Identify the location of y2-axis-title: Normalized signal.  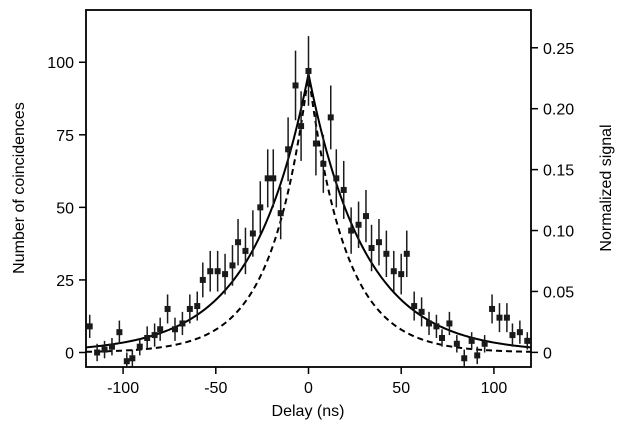
(606, 187).